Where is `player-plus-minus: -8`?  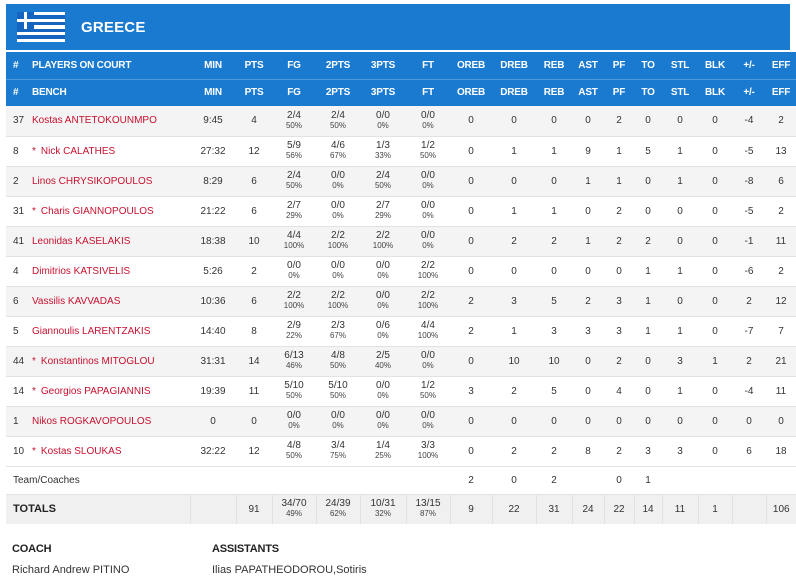 player-plus-minus: -8 is located at coordinates (749, 181).